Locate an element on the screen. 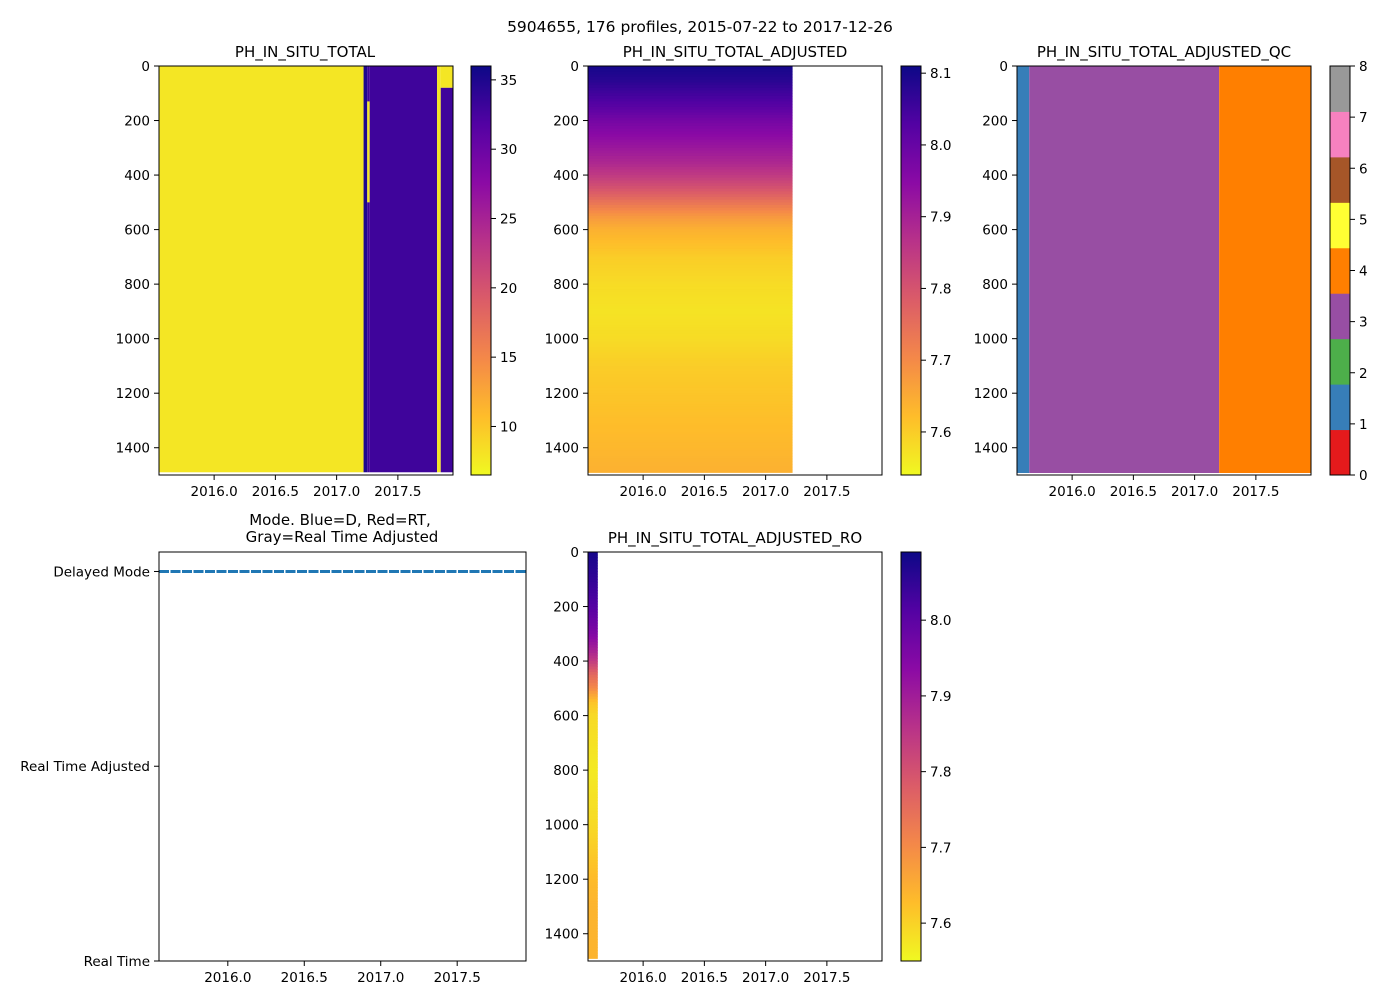  colorbar-tick-label: 6 is located at coordinates (1363, 169).